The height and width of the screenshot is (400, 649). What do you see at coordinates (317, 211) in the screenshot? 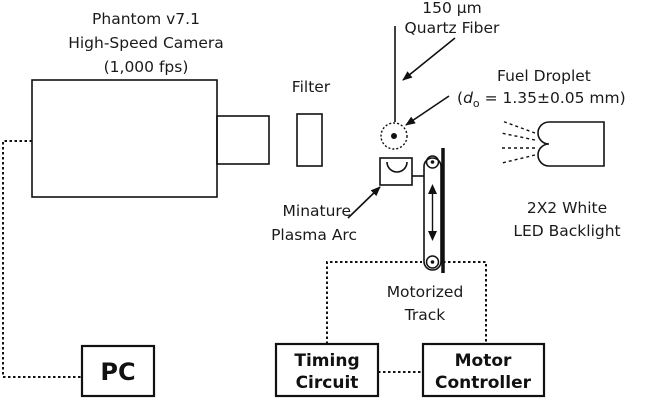
I see `plasma-arc-label-line-1: Minature` at bounding box center [317, 211].